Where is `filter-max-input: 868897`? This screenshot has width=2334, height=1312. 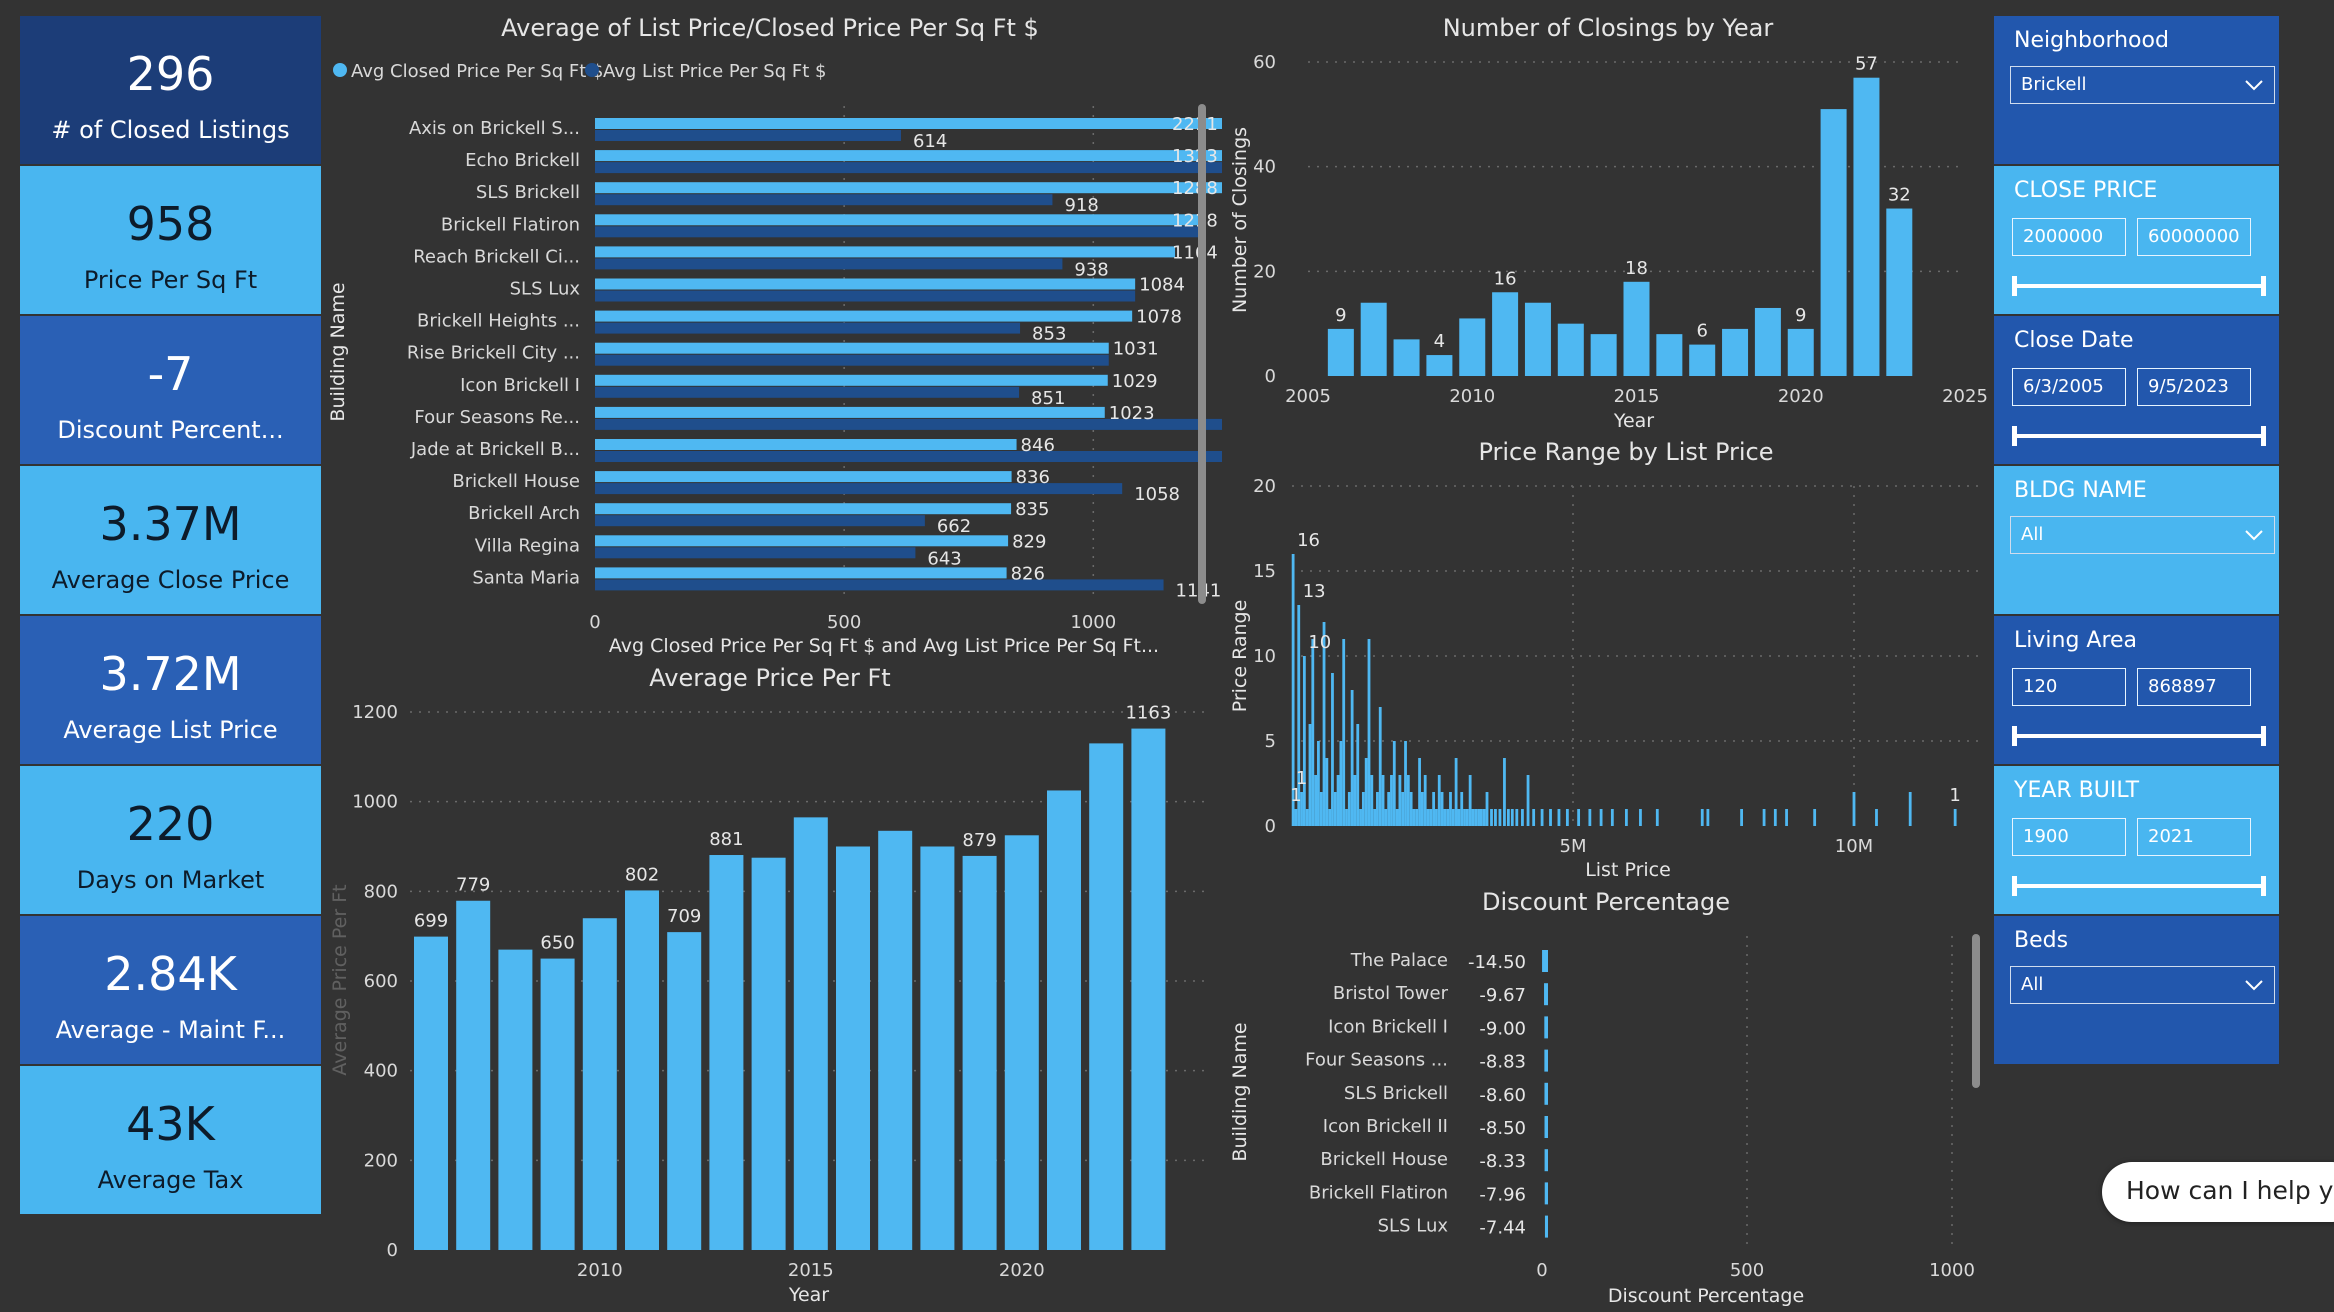
filter-max-input: 868897 is located at coordinates (2194, 687).